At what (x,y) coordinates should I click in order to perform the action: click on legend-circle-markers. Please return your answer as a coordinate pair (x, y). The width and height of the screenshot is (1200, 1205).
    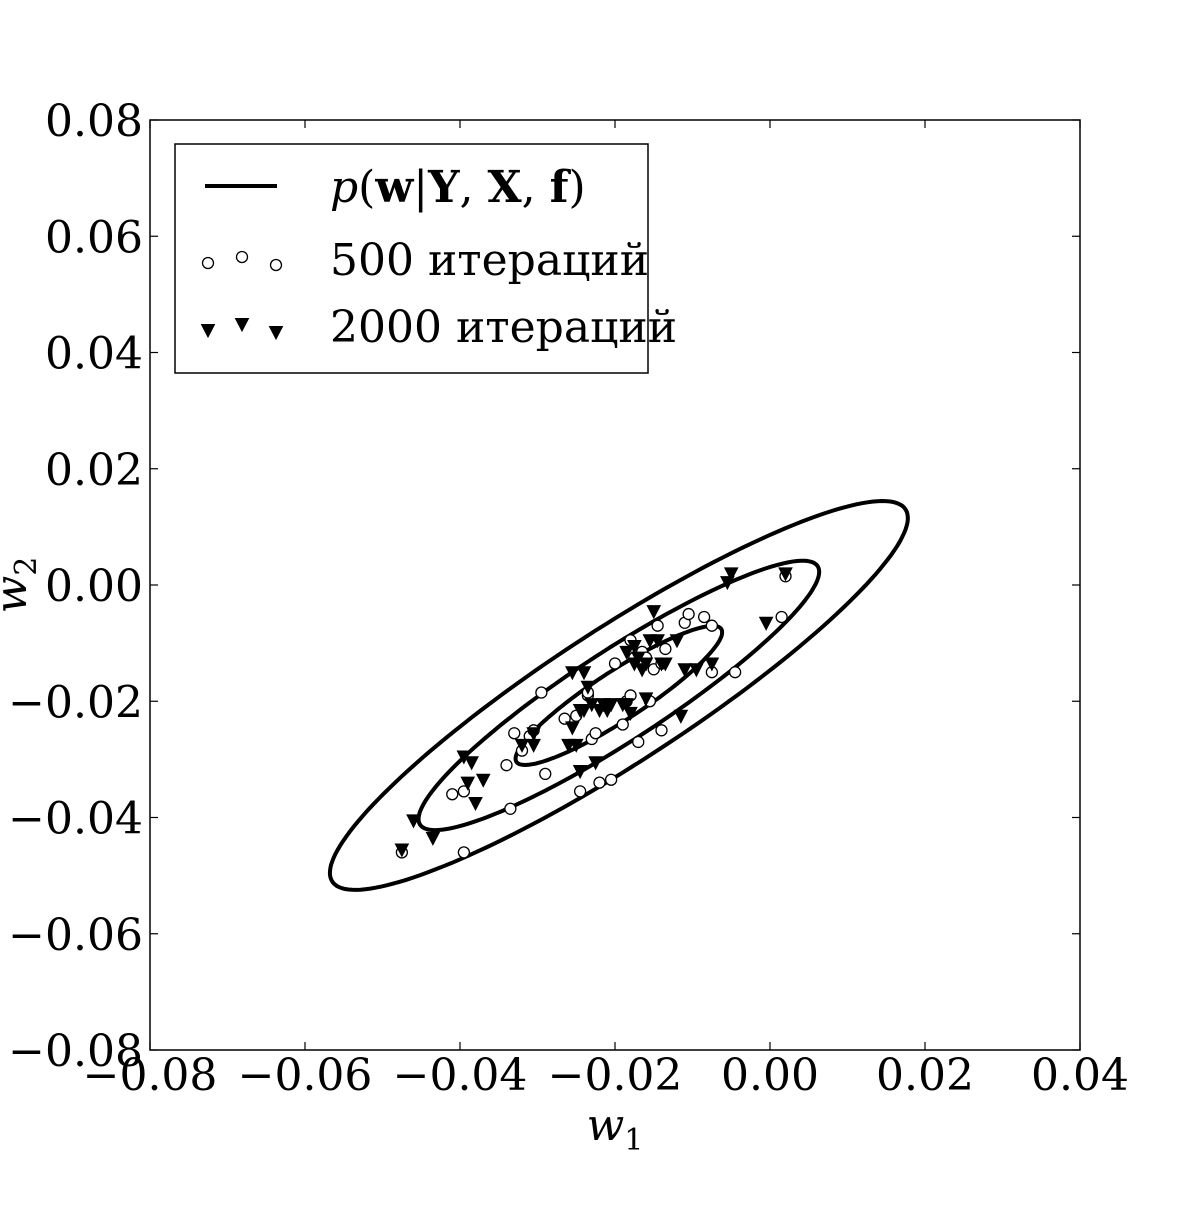
    Looking at the image, I should click on (242, 261).